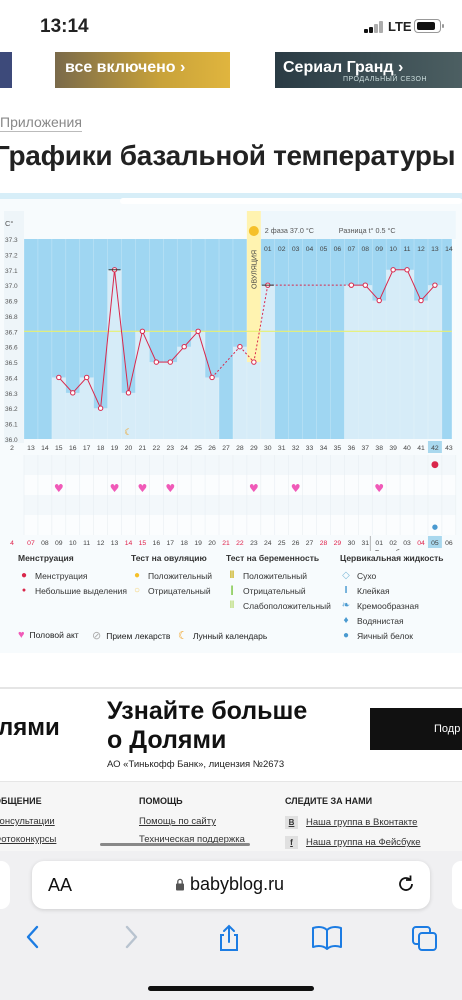 Image resolution: width=462 pixels, height=1000 pixels. Describe the element at coordinates (27, 821) in the screenshot. I see `footer-link: Консультации` at that location.